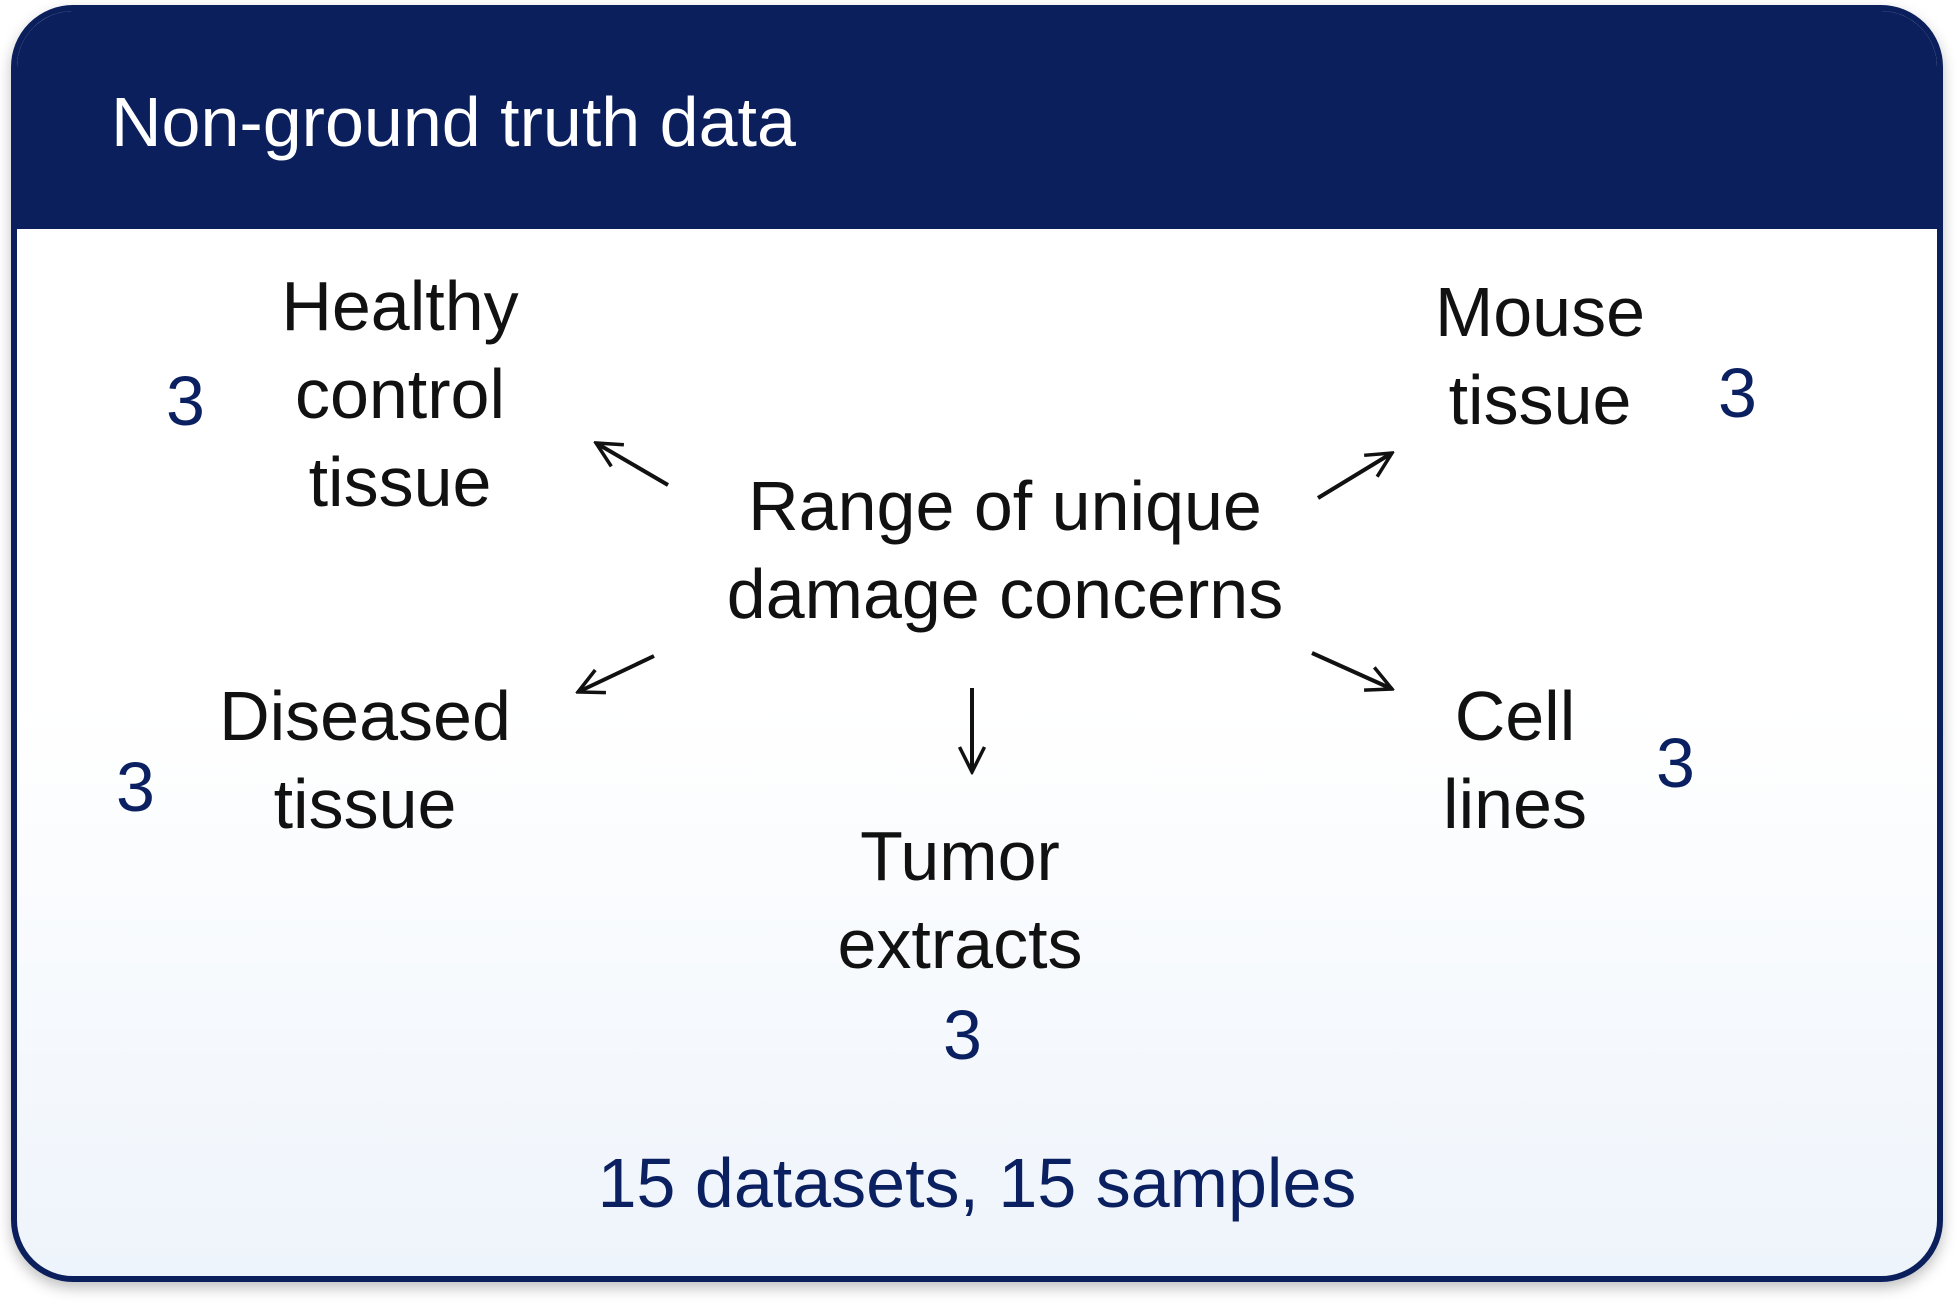  I want to click on tumor-line-1: Tumor, so click(960, 856).